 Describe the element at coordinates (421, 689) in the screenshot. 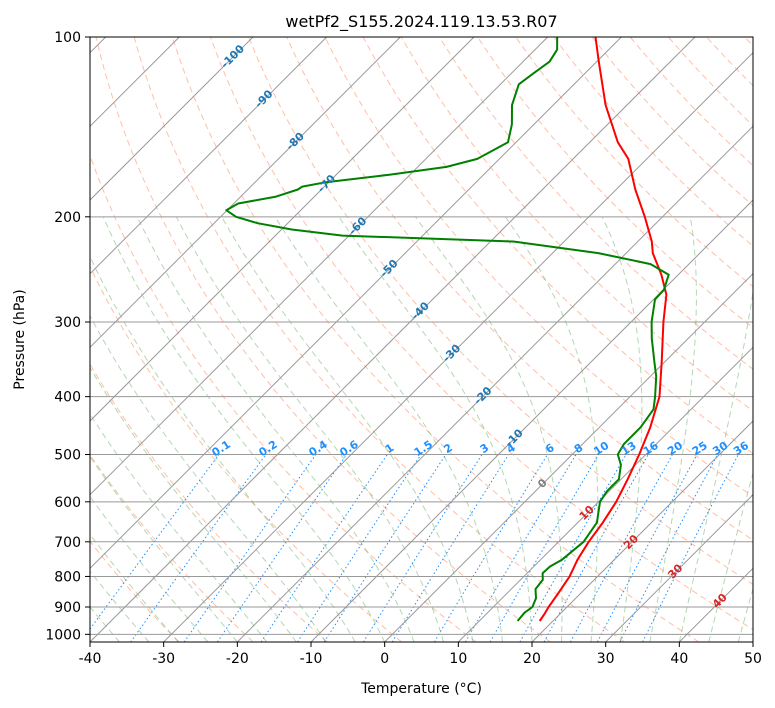

I see `x-axis-label: Temperature (°C)` at that location.